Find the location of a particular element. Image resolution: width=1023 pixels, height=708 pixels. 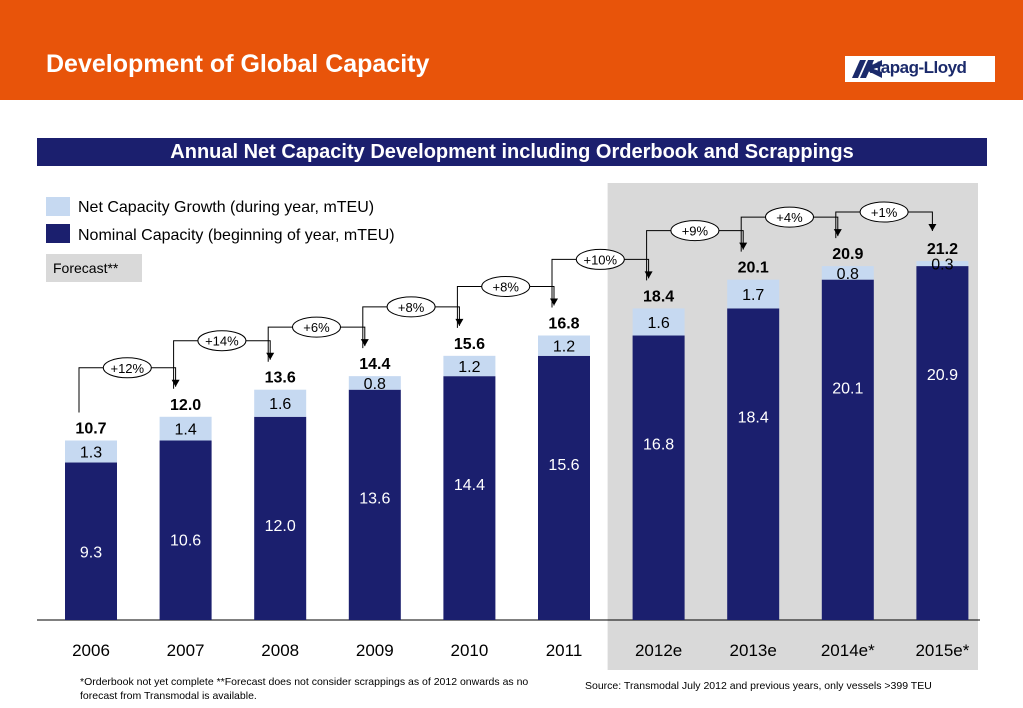

bar-growth-2009 is located at coordinates (374, 383).